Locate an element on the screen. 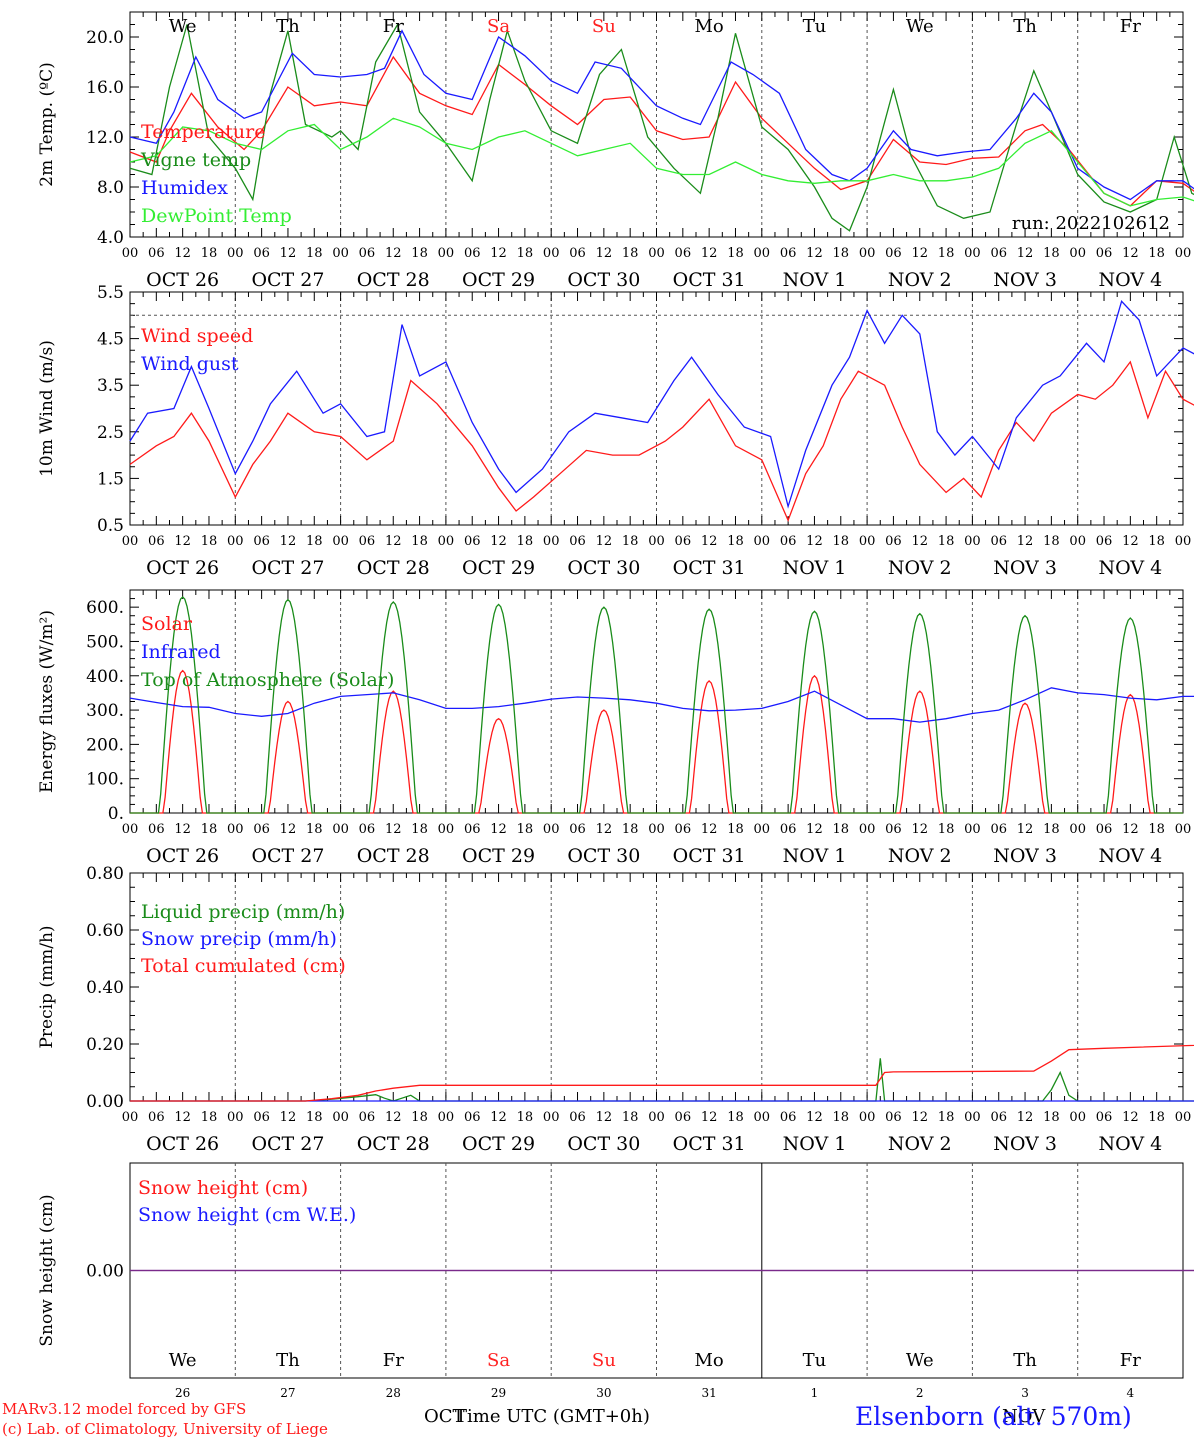 Image resolution: width=1194 pixels, height=1445 pixels. date-label: OCT 31 is located at coordinates (709, 568).